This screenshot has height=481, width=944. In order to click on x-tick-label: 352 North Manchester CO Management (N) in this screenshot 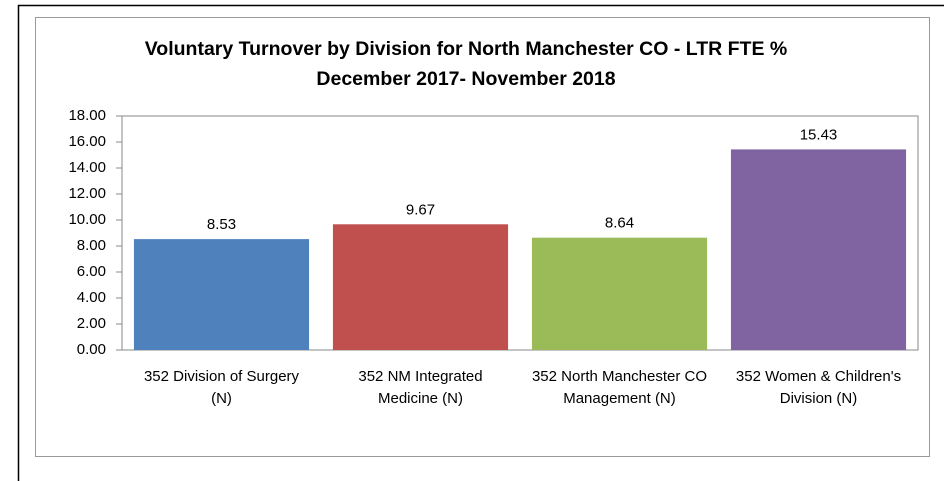, I will do `click(619, 387)`.